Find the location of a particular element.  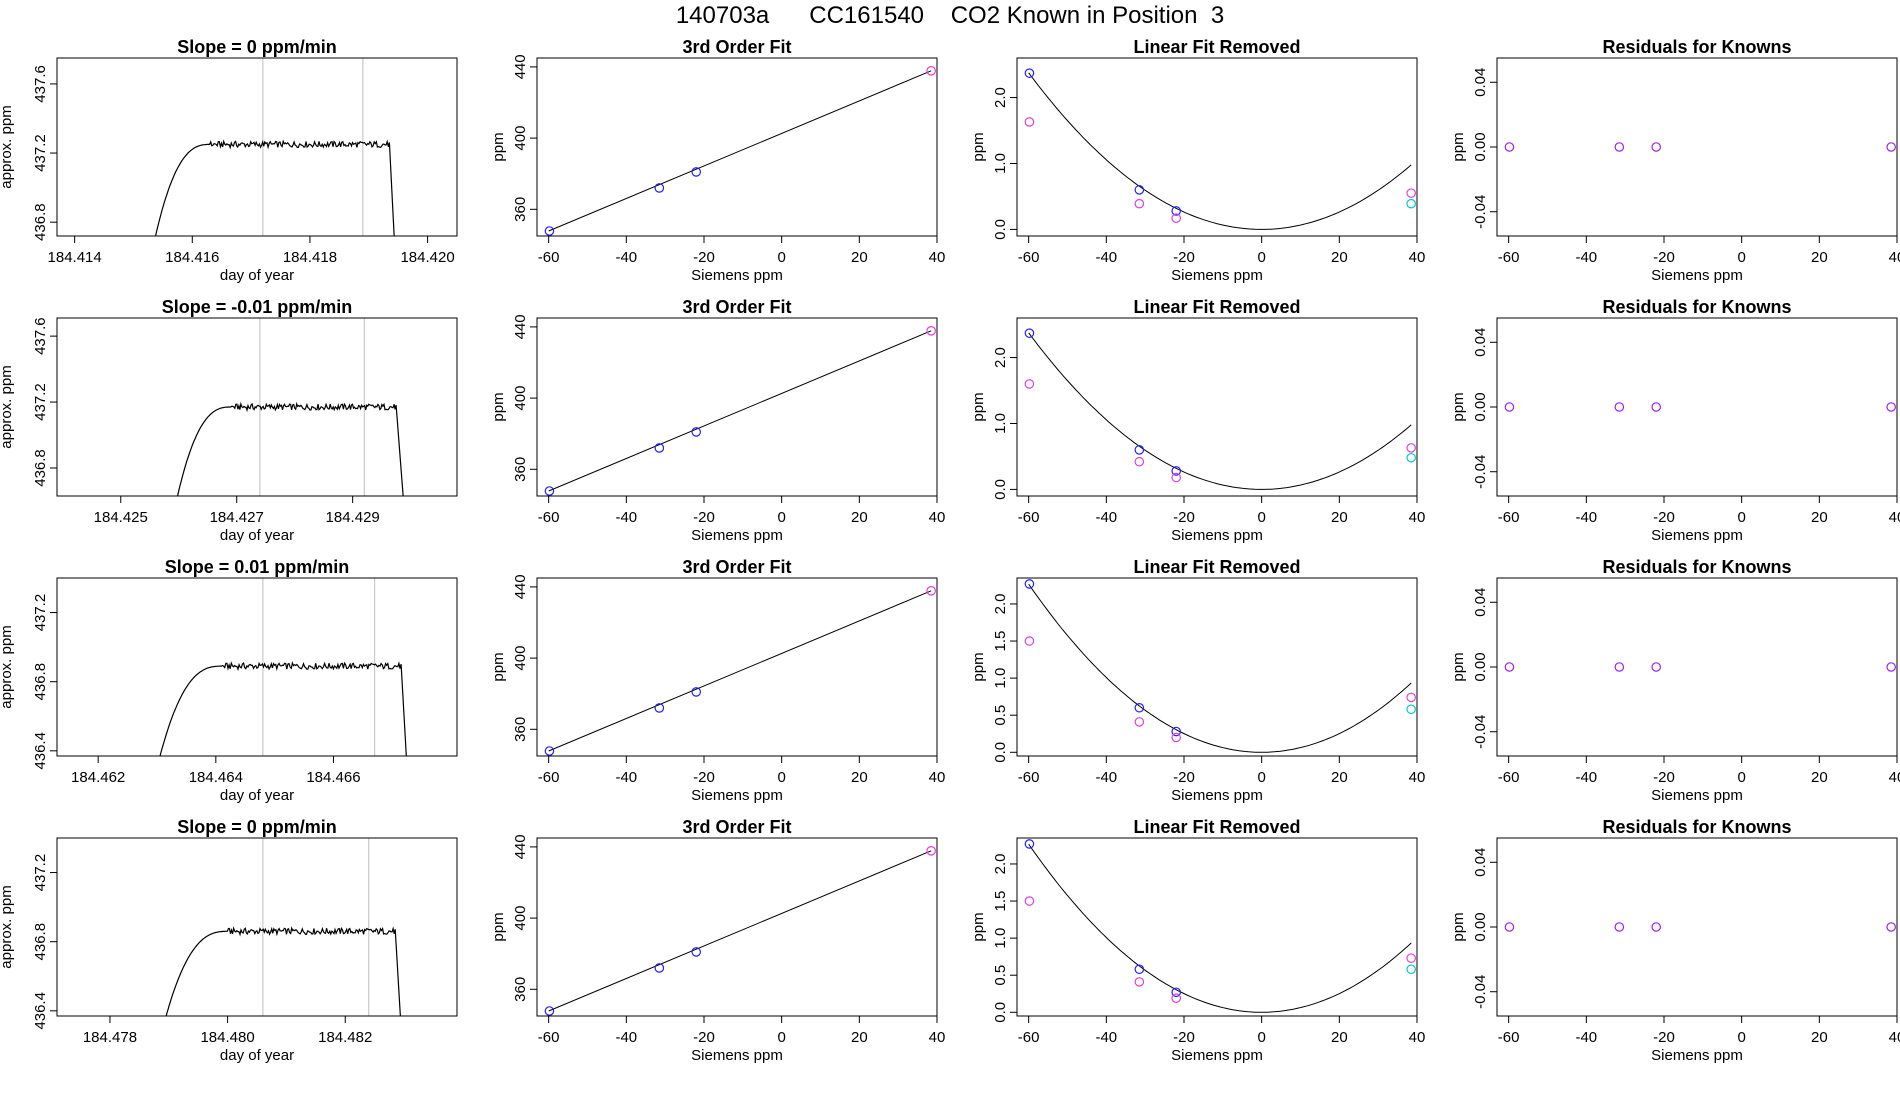

panel-title: 3rd Order Fit is located at coordinates (736, 827).